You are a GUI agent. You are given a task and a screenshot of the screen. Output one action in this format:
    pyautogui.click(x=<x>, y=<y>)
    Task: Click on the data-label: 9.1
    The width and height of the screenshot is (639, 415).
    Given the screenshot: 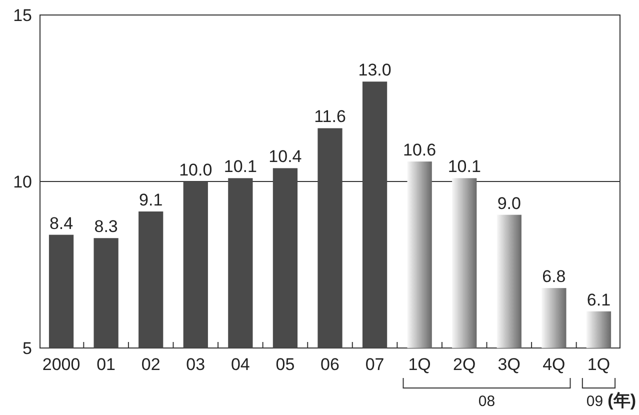 What is the action you would take?
    pyautogui.click(x=151, y=200)
    